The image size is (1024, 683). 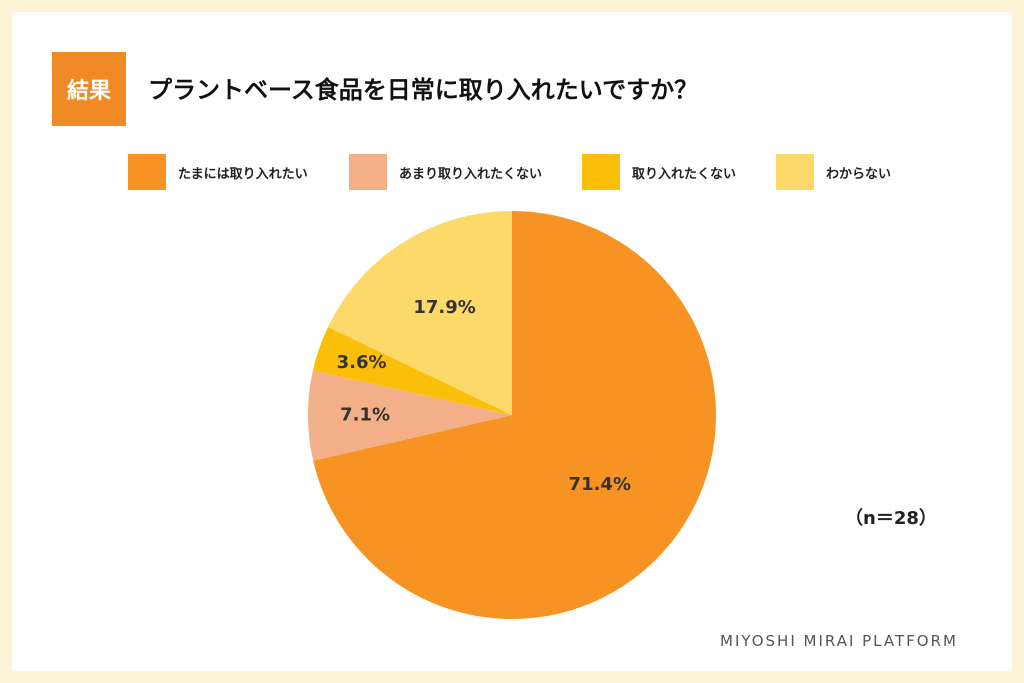 What do you see at coordinates (365, 414) in the screenshot?
I see `slice-not-much-label: 7.1%` at bounding box center [365, 414].